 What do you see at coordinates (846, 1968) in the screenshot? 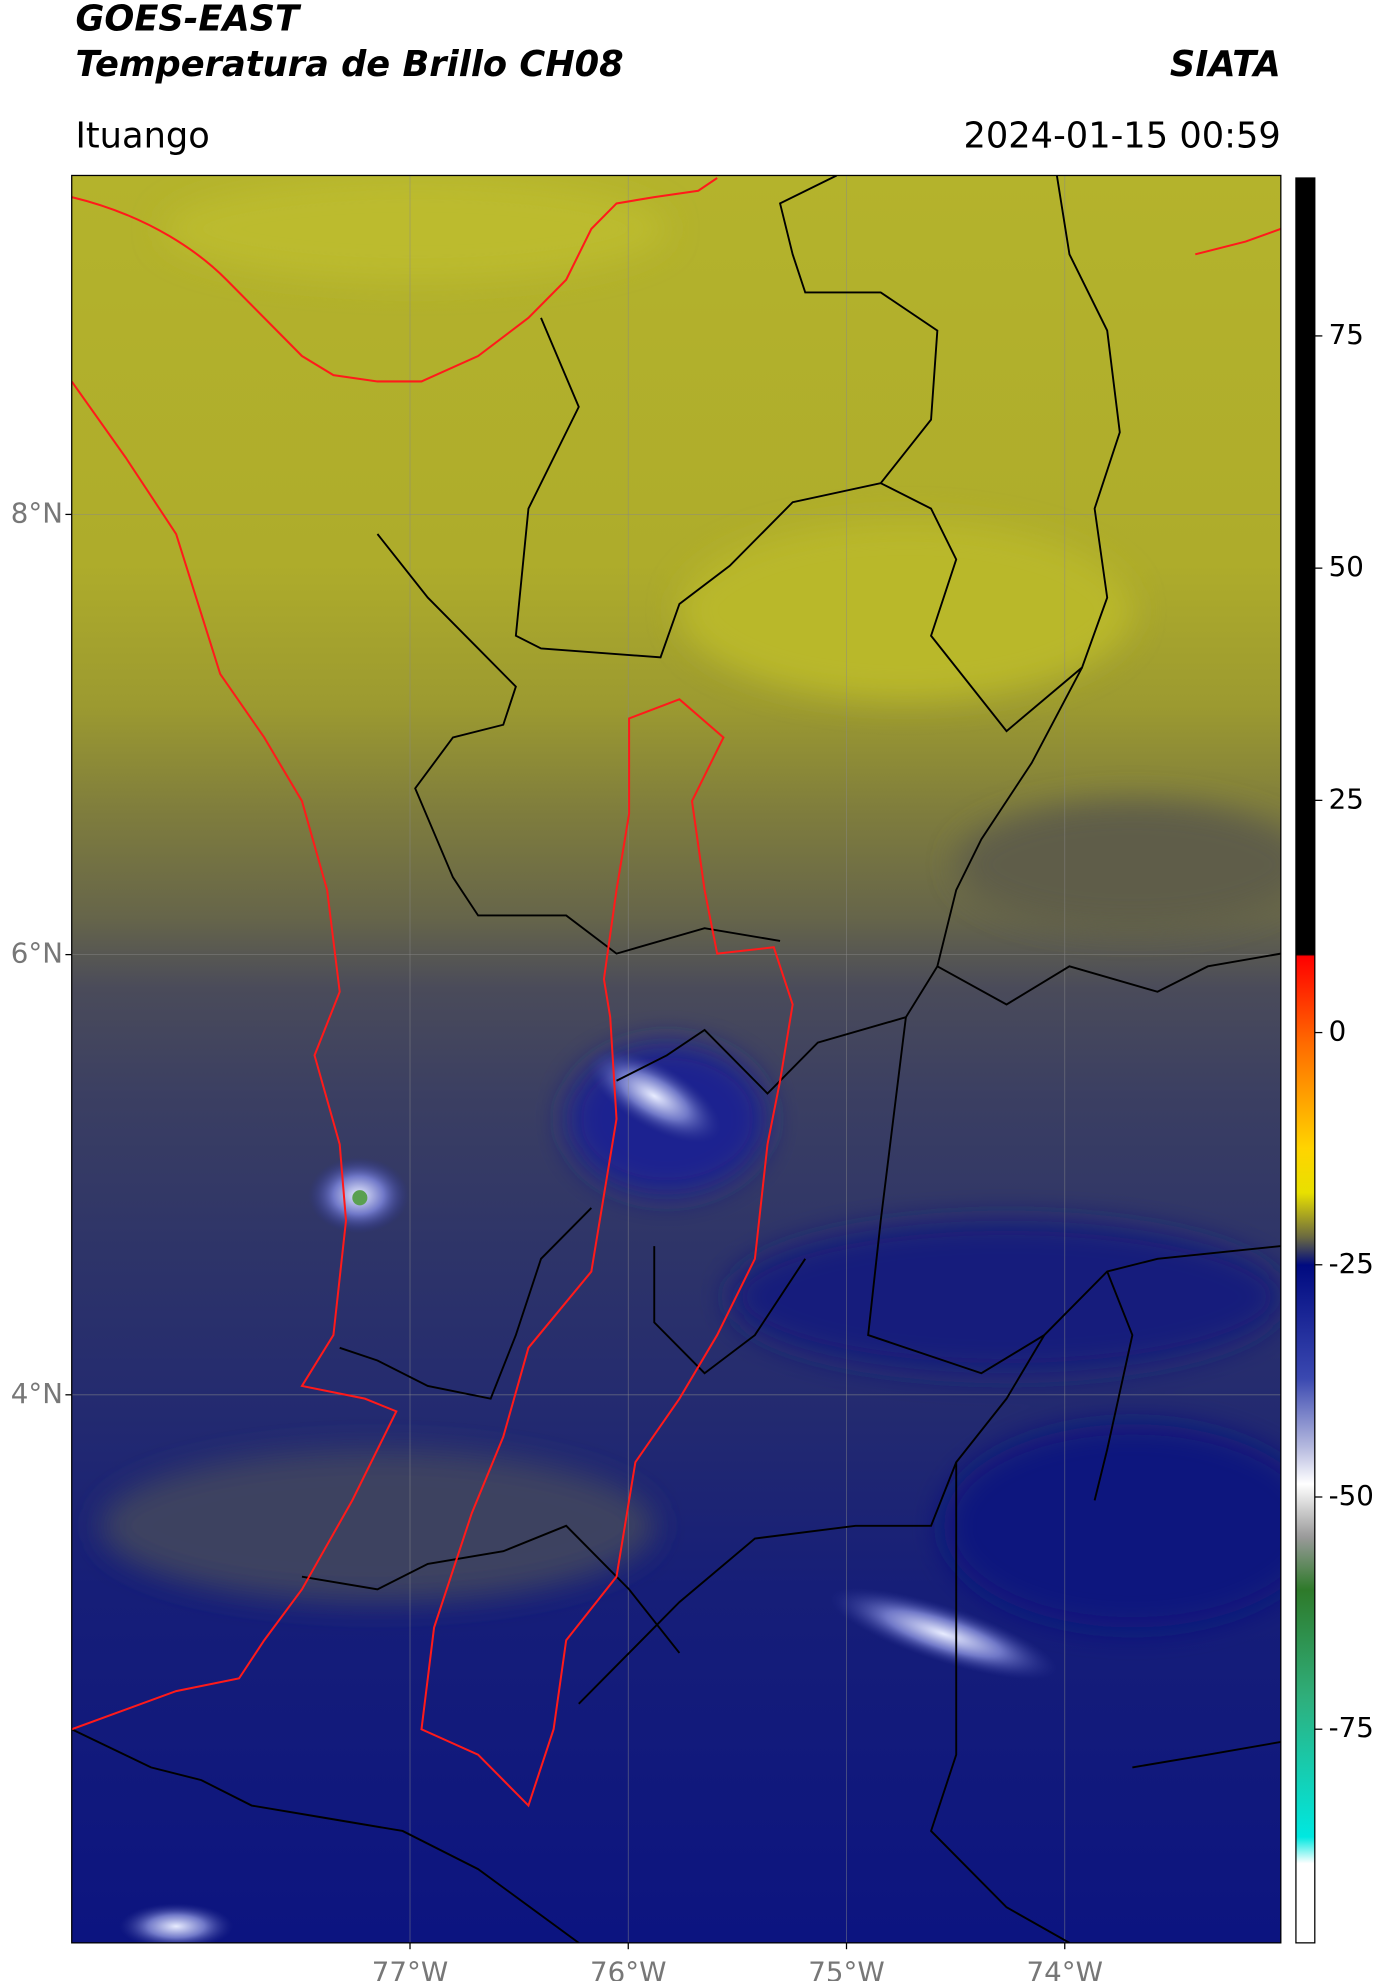
I see `lon-label: 75°W` at bounding box center [846, 1968].